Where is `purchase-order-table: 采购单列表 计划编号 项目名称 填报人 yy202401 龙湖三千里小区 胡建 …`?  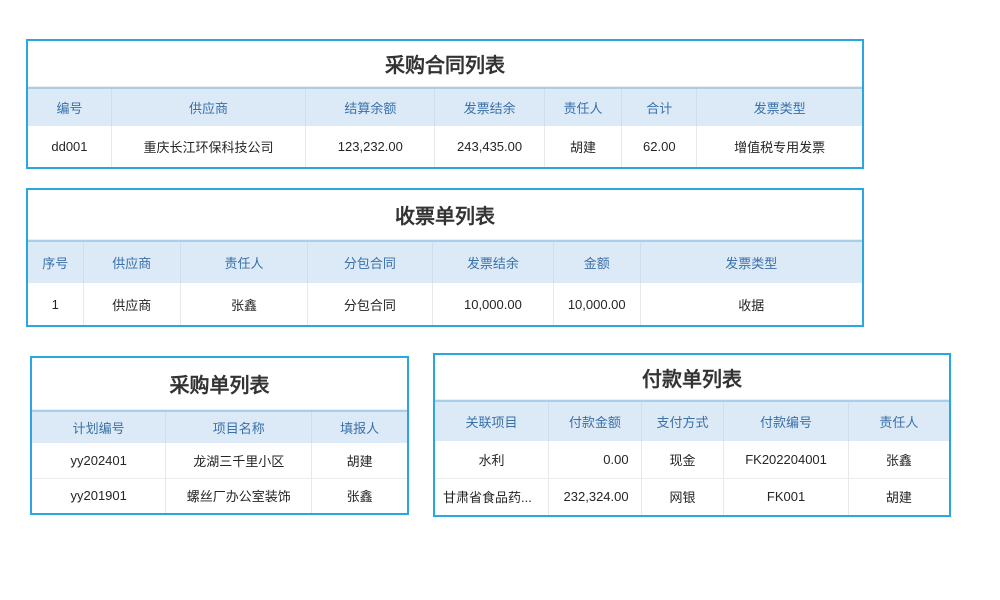
purchase-order-table: 采购单列表 计划编号 项目名称 填报人 yy202401 龙湖三千里小区 胡建 … is located at coordinates (219, 435).